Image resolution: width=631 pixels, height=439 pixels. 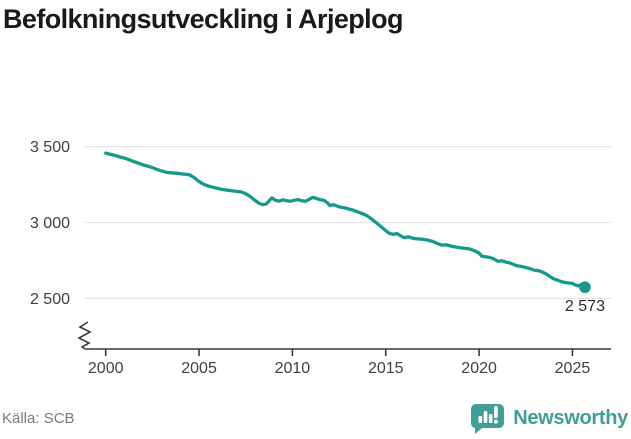 I want to click on end-value-label: 2 573, so click(x=585, y=306).